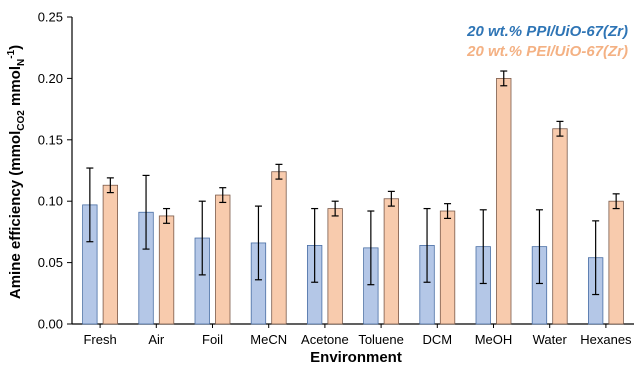 The width and height of the screenshot is (638, 367). What do you see at coordinates (325, 339) in the screenshot?
I see `x-tick-label: Acetone` at bounding box center [325, 339].